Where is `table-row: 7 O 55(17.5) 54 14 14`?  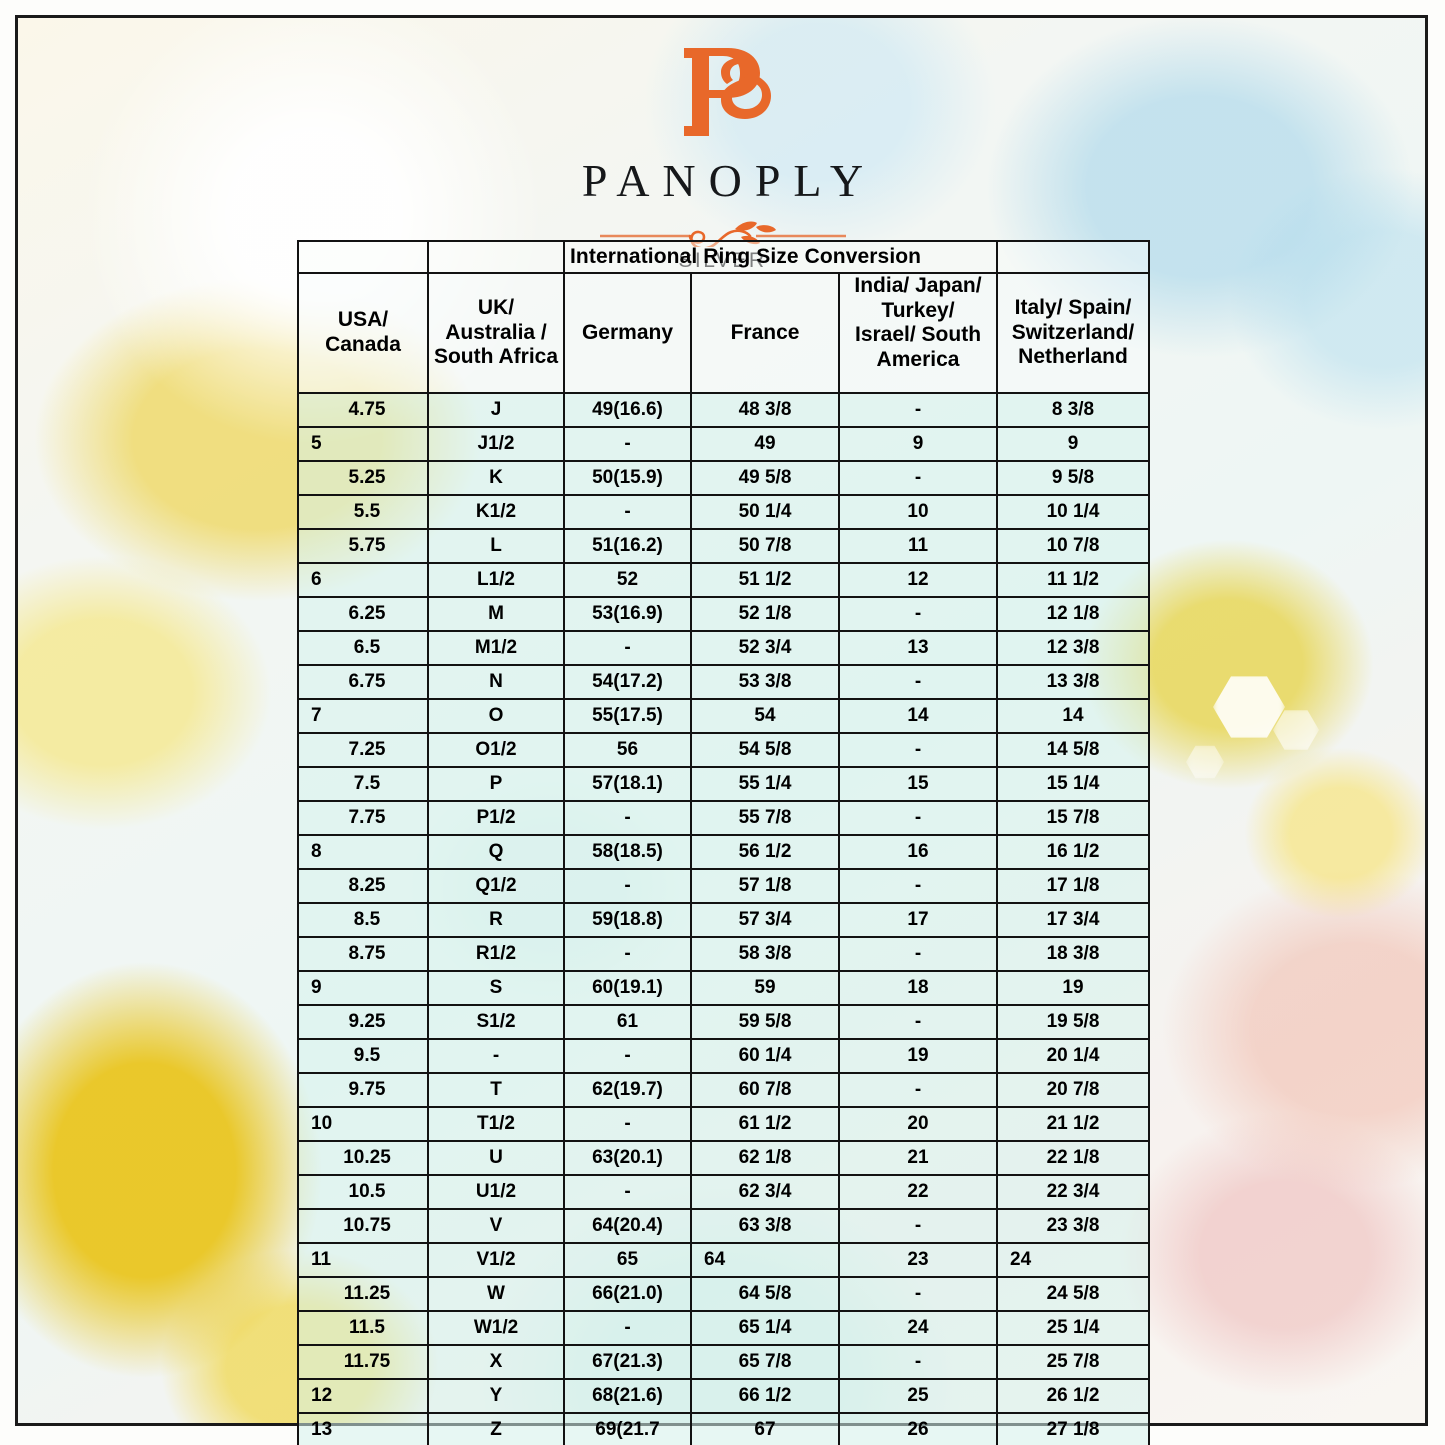 table-row: 7 O 55(17.5) 54 14 14 is located at coordinates (723, 716).